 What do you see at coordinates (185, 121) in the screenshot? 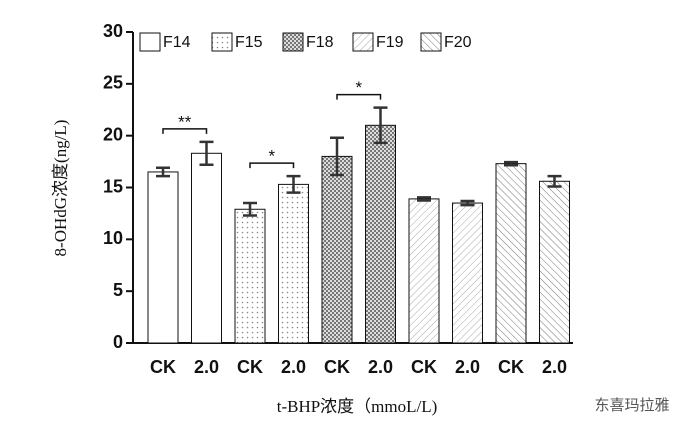
I see `significance-label: **` at bounding box center [185, 121].